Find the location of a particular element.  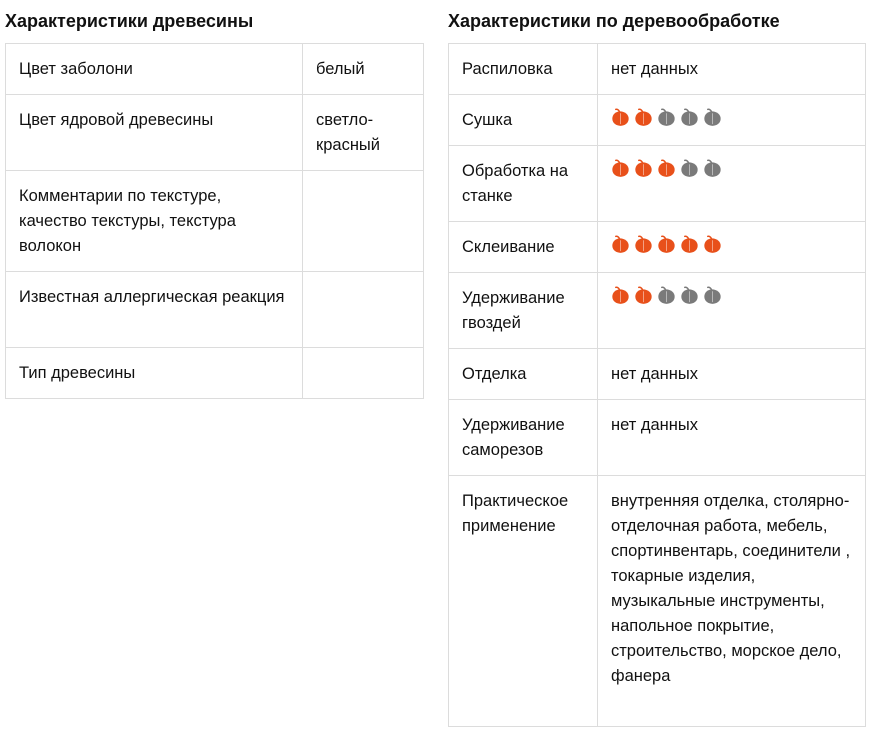

table-row: Распиловка нет данных is located at coordinates (657, 69).